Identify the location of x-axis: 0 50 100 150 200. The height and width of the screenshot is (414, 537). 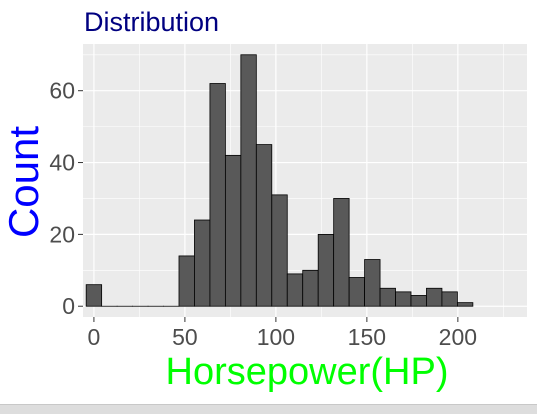
(283, 333).